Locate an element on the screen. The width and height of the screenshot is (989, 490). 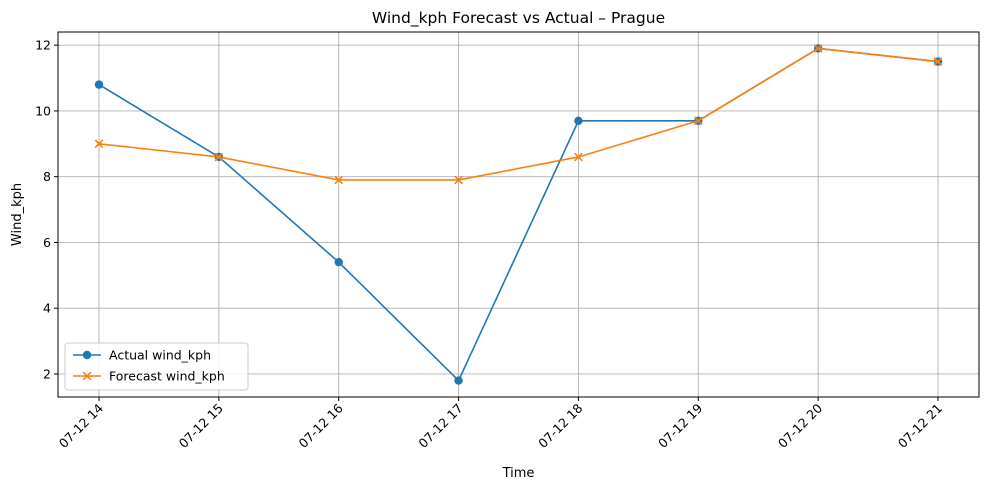
legend: Actual wind_kph Forecast wind_kph is located at coordinates (156, 366).